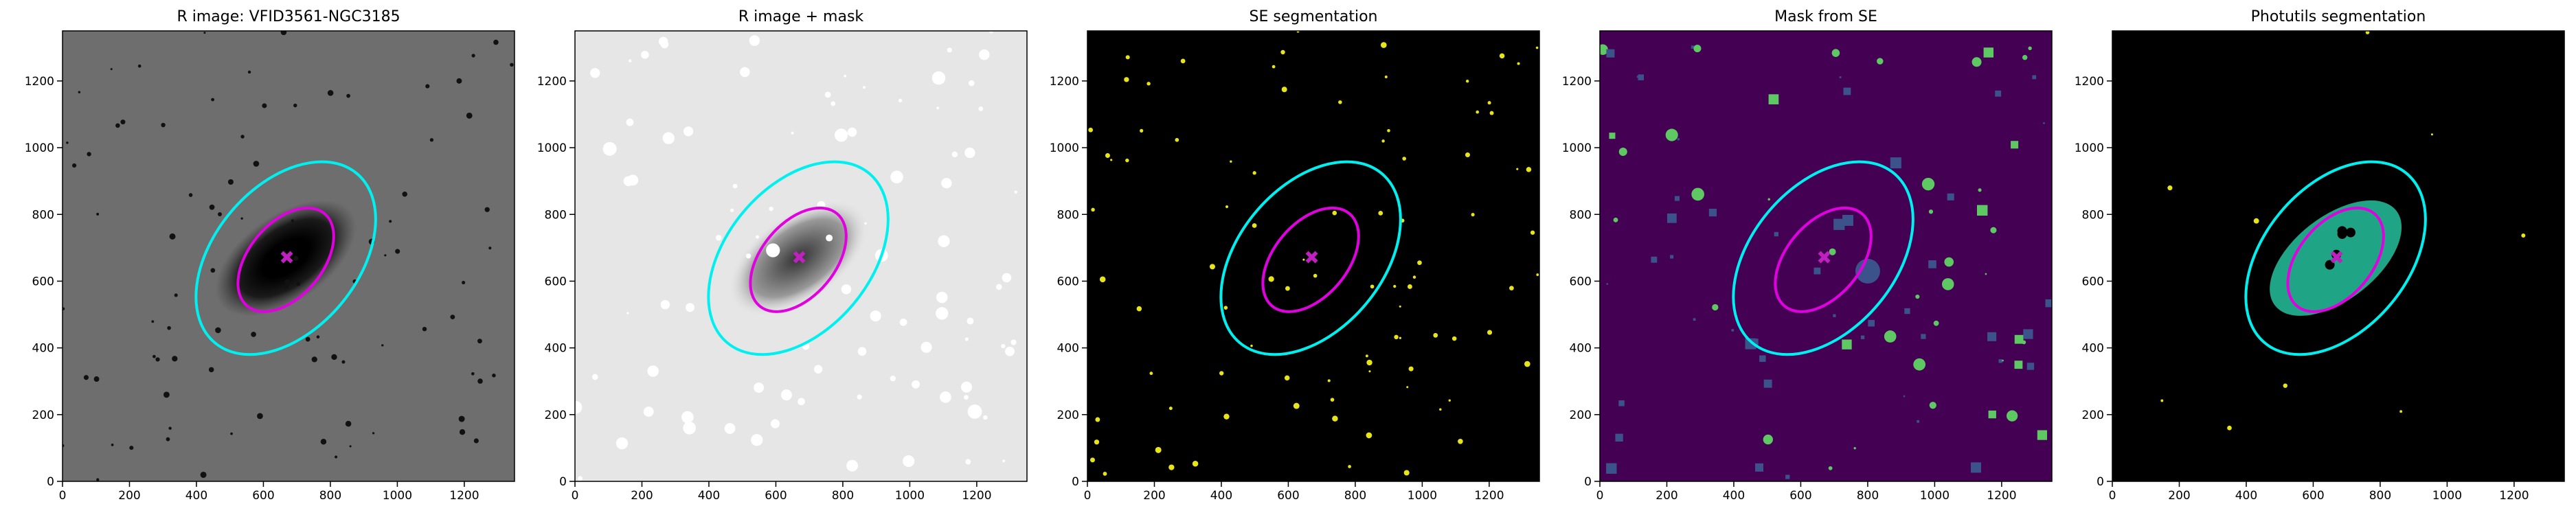  I want to click on x-tick-label: 800, so click(330, 496).